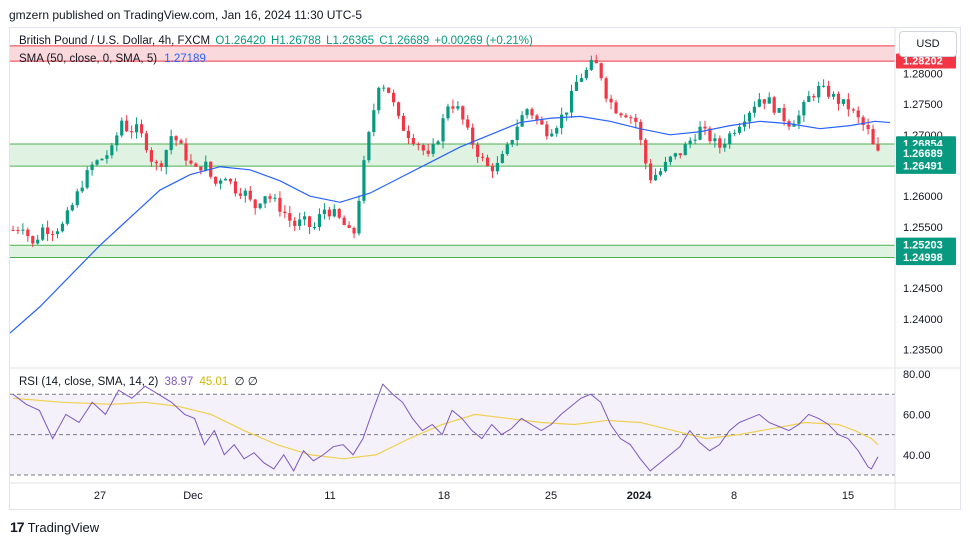 The width and height of the screenshot is (970, 545). What do you see at coordinates (100, 496) in the screenshot?
I see `time-tick-label: 27` at bounding box center [100, 496].